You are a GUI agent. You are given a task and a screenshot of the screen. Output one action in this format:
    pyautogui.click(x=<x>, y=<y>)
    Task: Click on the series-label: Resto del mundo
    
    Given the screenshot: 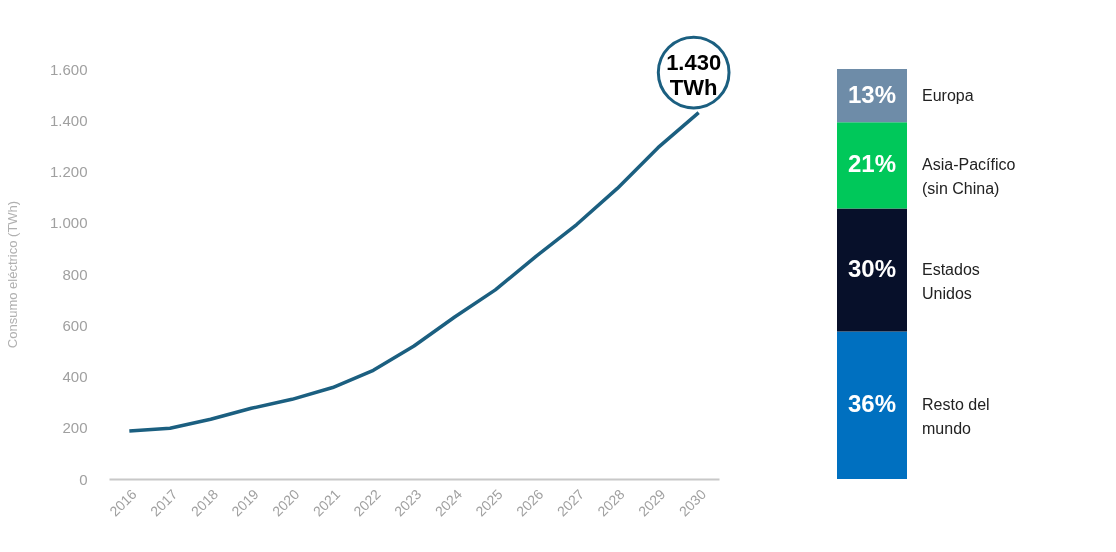 What is the action you would take?
    pyautogui.click(x=956, y=417)
    